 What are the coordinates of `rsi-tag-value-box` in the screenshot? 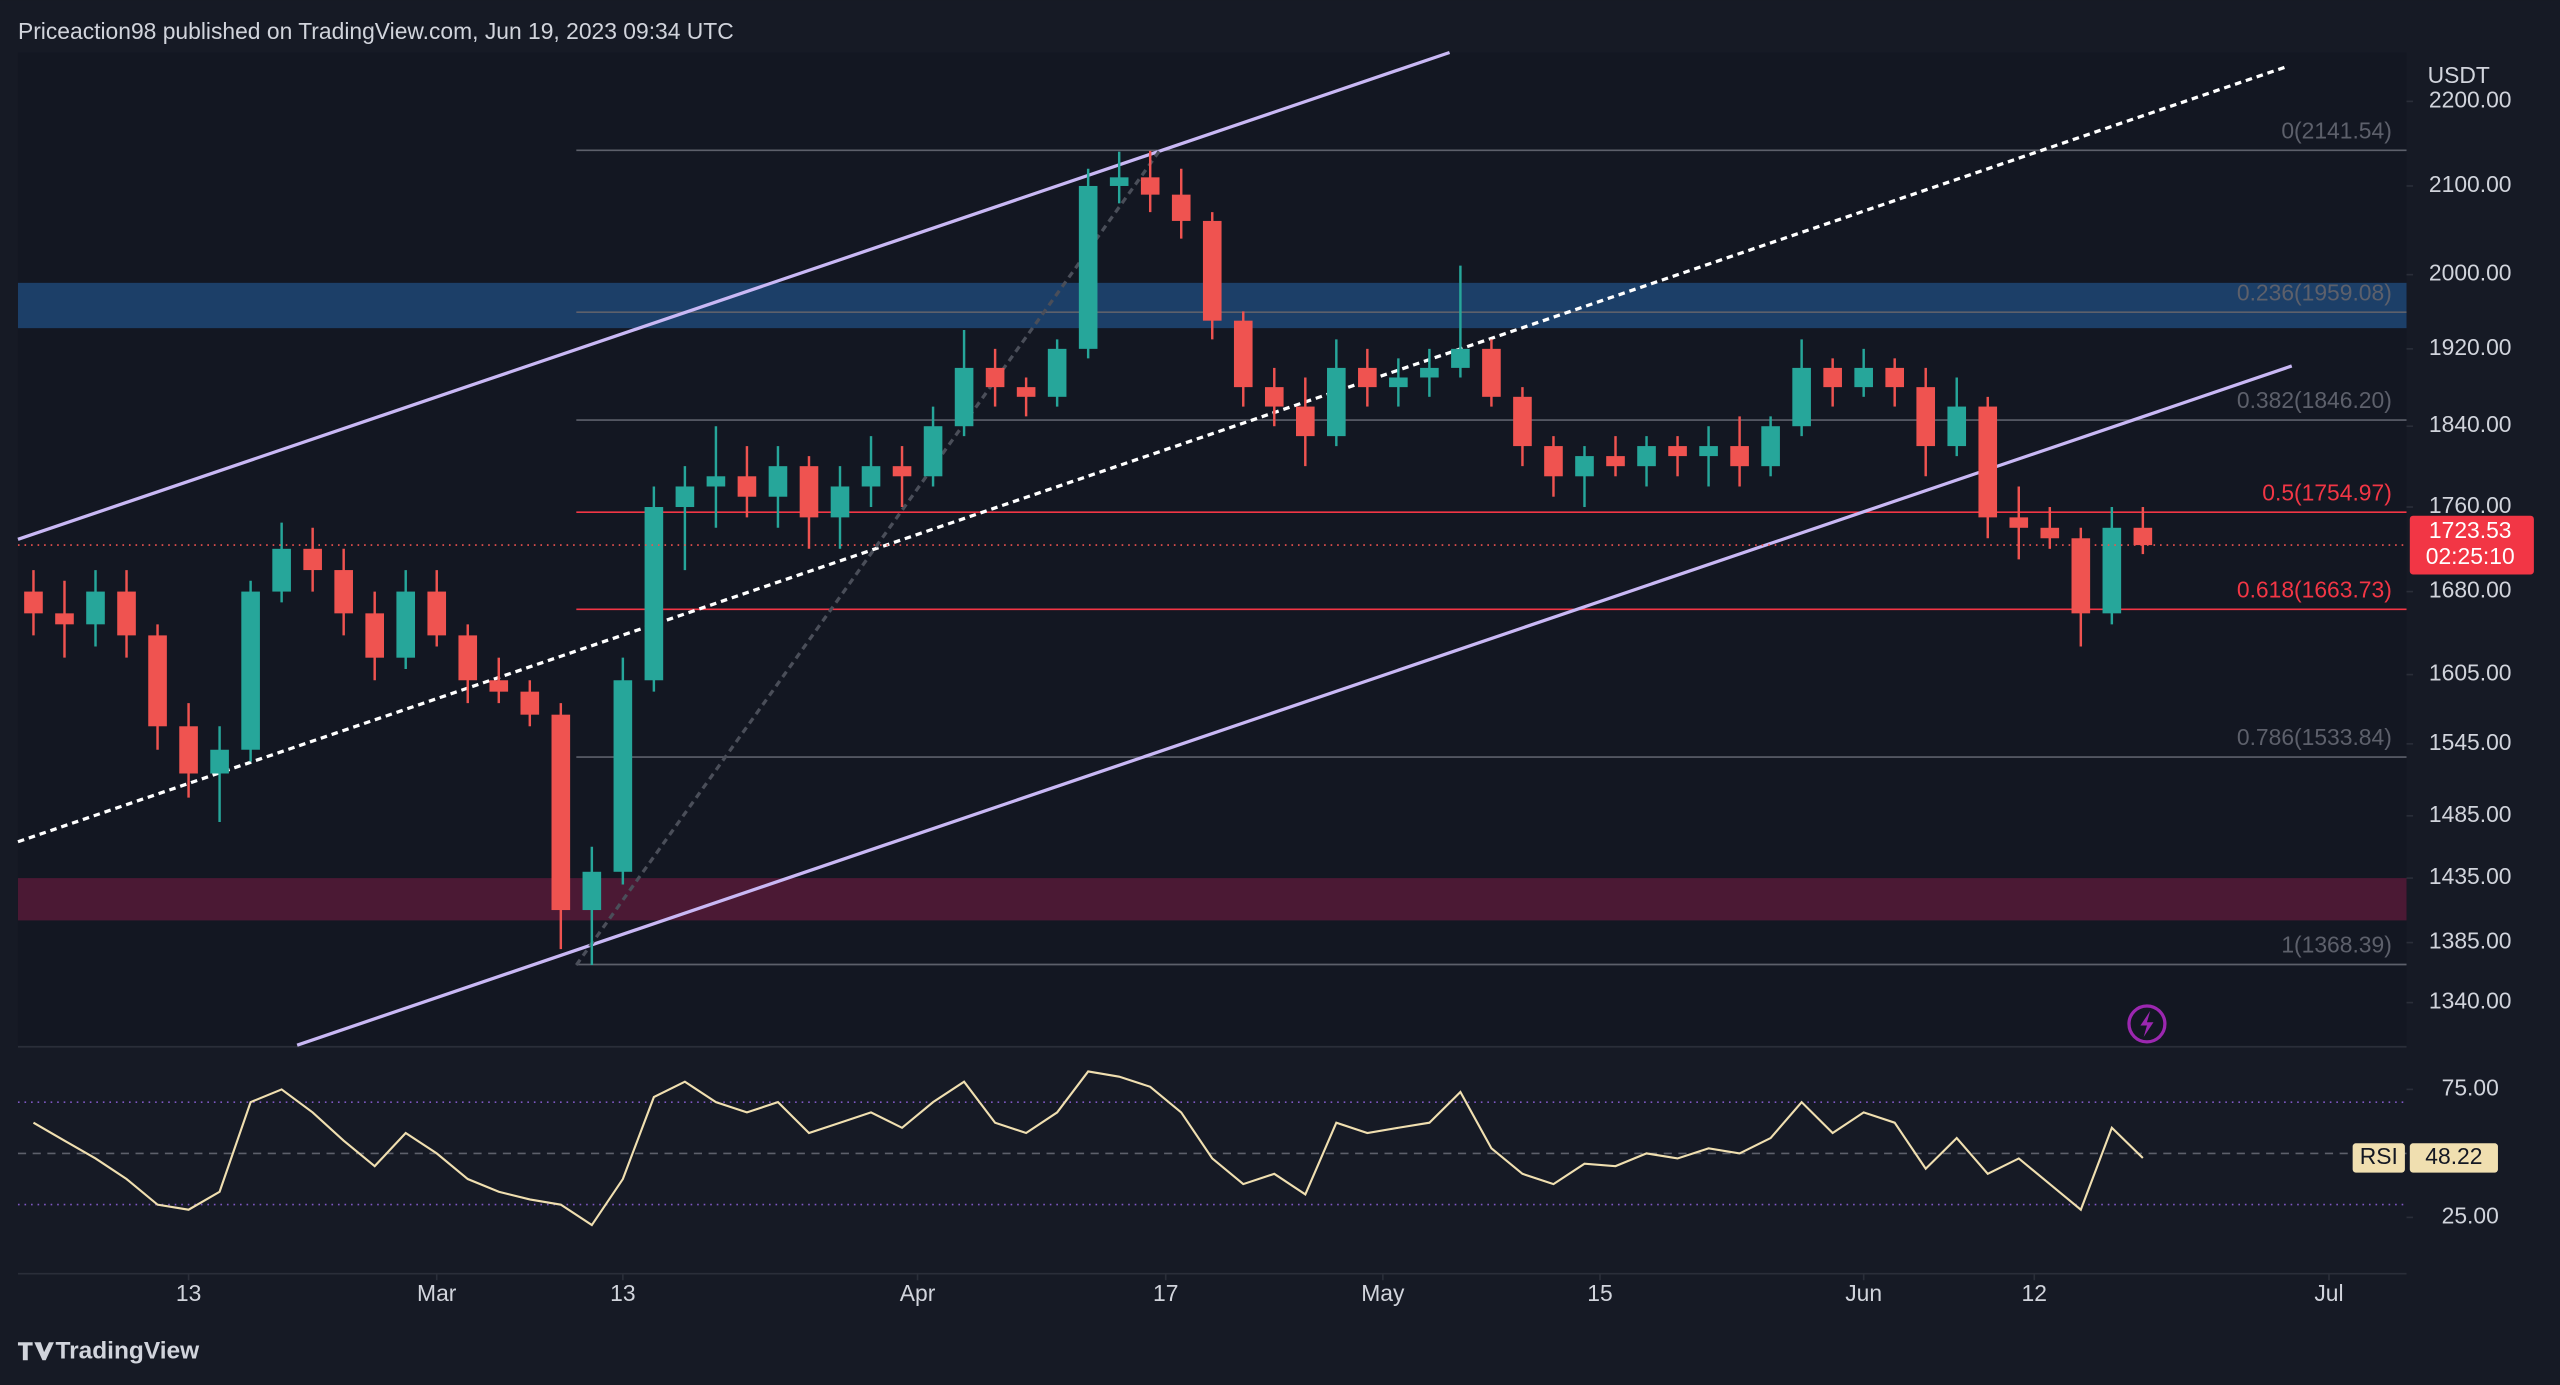 It's located at (2453, 1158).